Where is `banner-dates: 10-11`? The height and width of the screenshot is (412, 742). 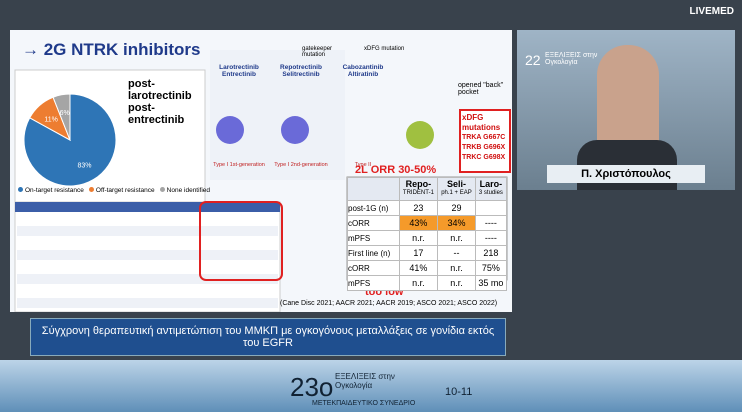
banner-dates: 10-11 is located at coordinates (459, 392).